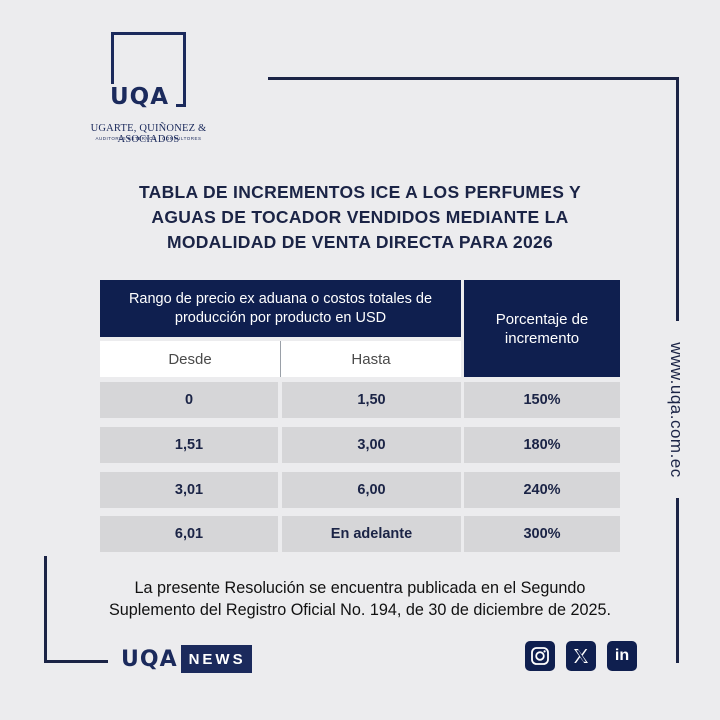 This screenshot has width=720, height=720. What do you see at coordinates (371, 534) in the screenshot?
I see `table-row-4-to: En adelante` at bounding box center [371, 534].